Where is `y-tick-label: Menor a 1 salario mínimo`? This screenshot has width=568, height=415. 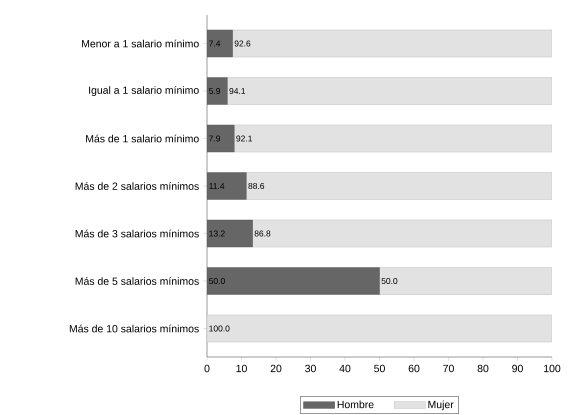 y-tick-label: Menor a 1 salario mínimo is located at coordinates (140, 44).